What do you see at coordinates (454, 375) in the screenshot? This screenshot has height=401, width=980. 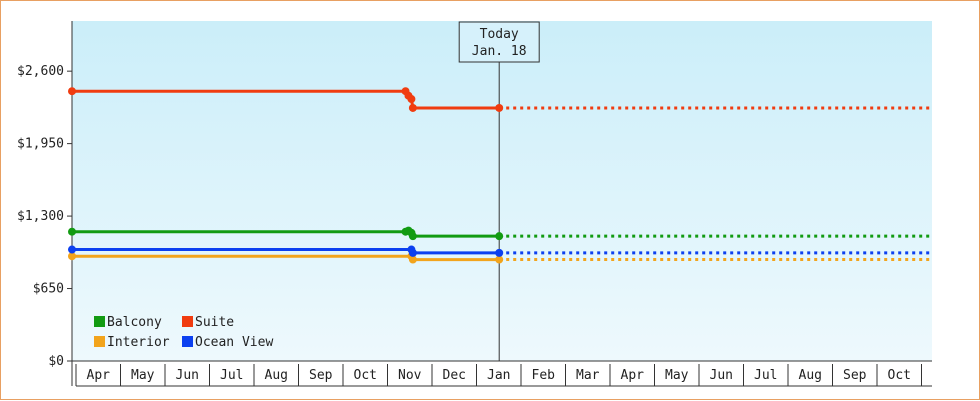 I see `x-month-label: Dec` at bounding box center [454, 375].